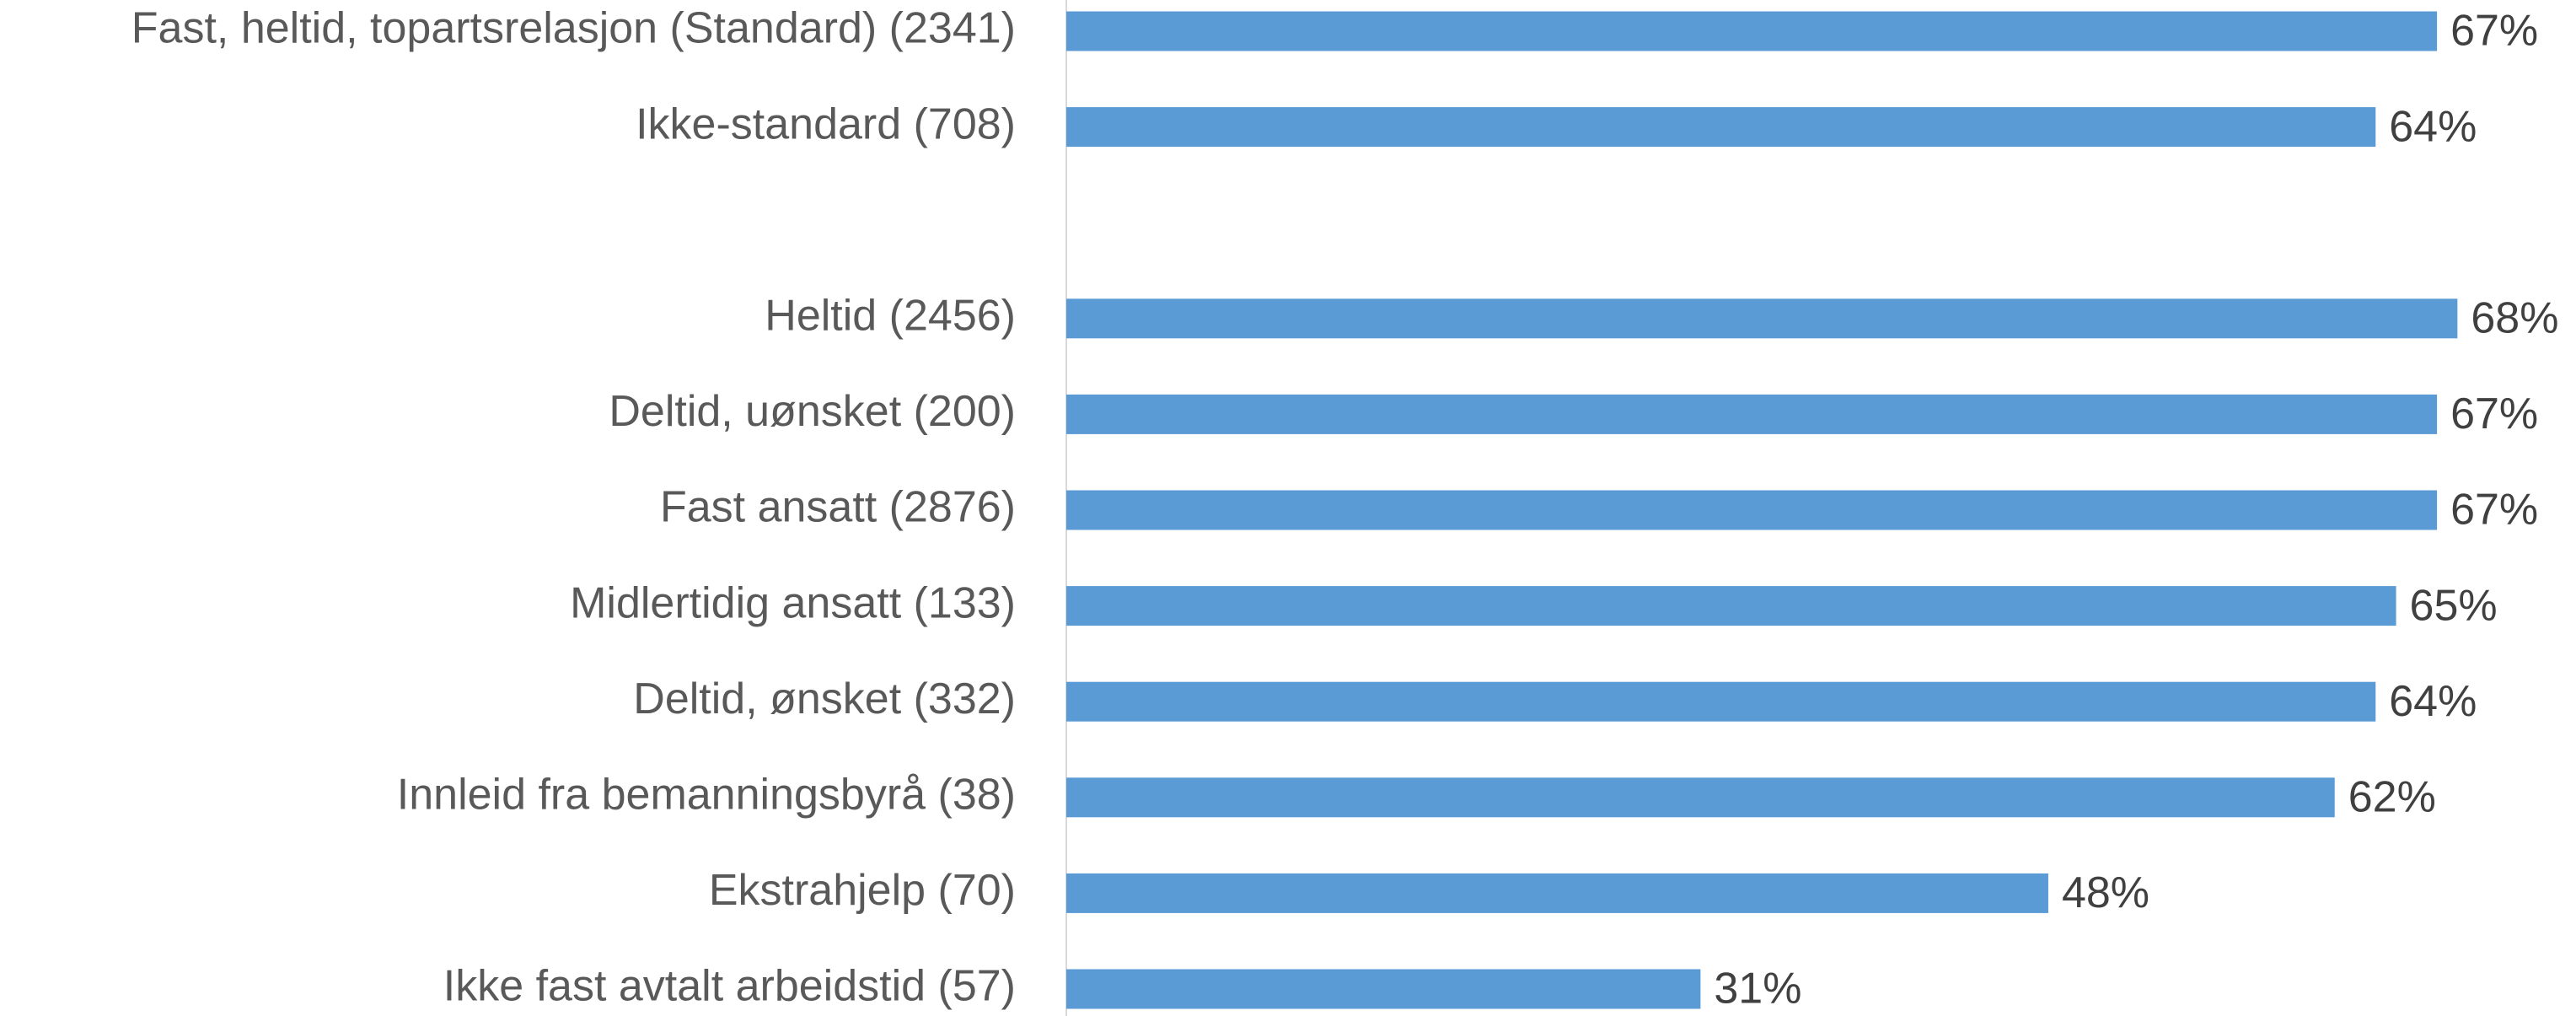  I want to click on category-label: Deltid, uønsket (200), so click(812, 411).